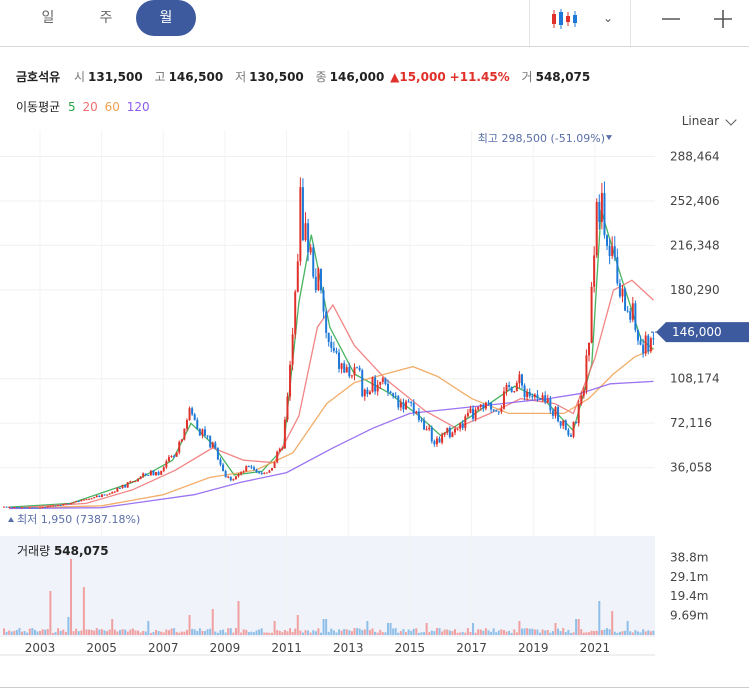 The width and height of the screenshot is (749, 690). What do you see at coordinates (90, 107) in the screenshot?
I see `ma-20-label: 20` at bounding box center [90, 107].